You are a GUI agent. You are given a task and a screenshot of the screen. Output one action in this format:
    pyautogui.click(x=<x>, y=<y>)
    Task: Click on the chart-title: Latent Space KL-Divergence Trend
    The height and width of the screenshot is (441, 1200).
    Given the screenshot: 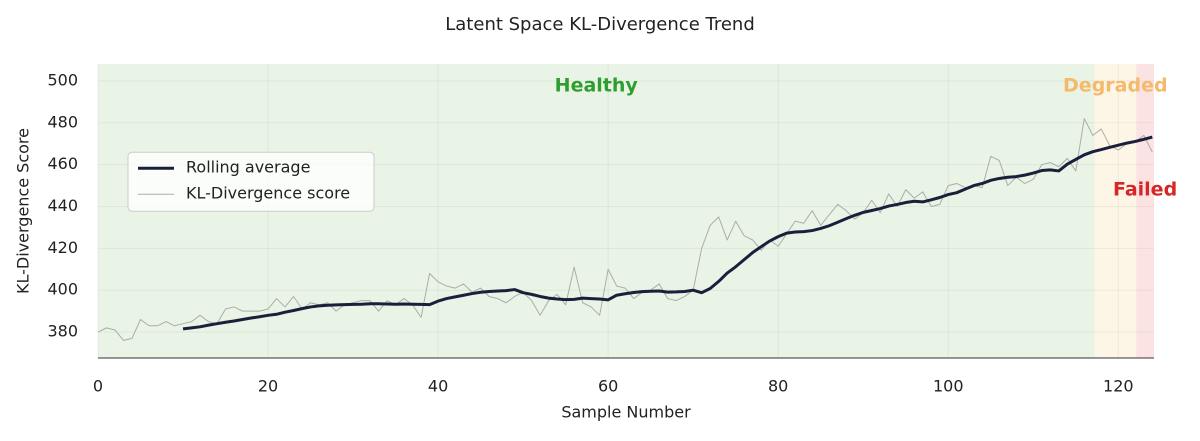 What is the action you would take?
    pyautogui.click(x=600, y=24)
    